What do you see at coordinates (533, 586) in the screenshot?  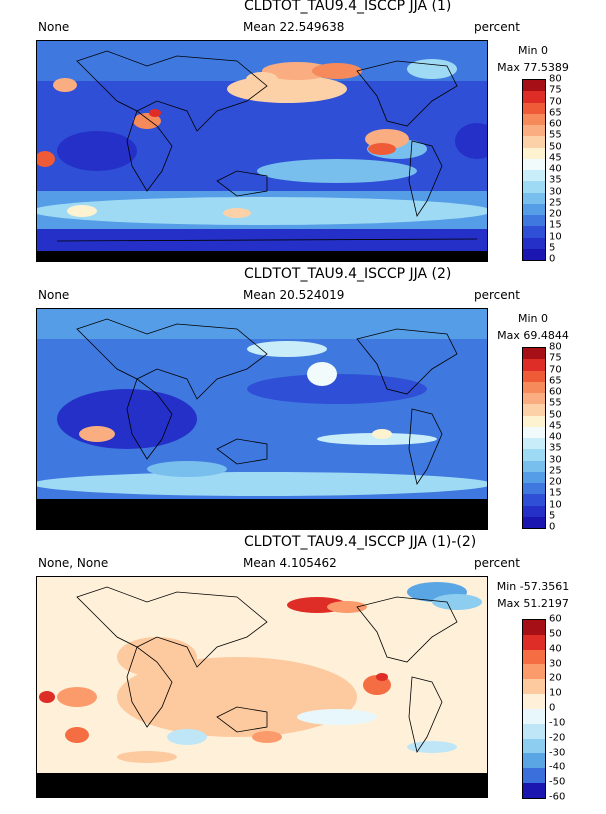 I see `min-label: Min -57.3561` at bounding box center [533, 586].